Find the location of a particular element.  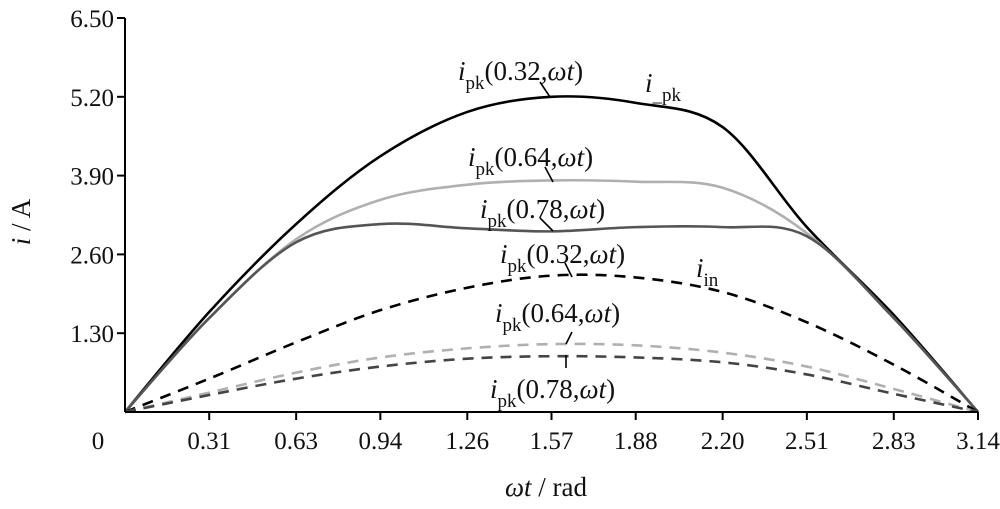

x-tick-label: 2.20 is located at coordinates (723, 441).